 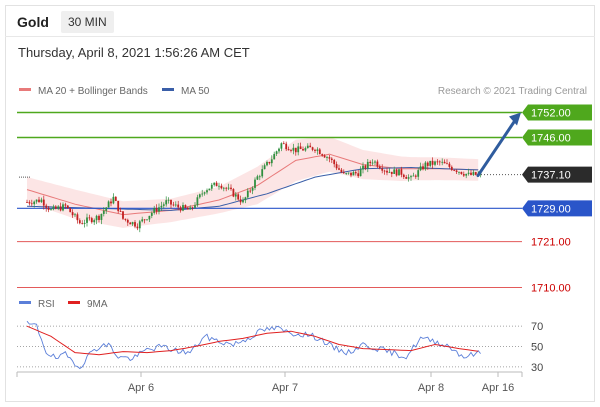 What do you see at coordinates (551, 139) in the screenshot?
I see `price-tag-label-1746-00: 1746.00` at bounding box center [551, 139].